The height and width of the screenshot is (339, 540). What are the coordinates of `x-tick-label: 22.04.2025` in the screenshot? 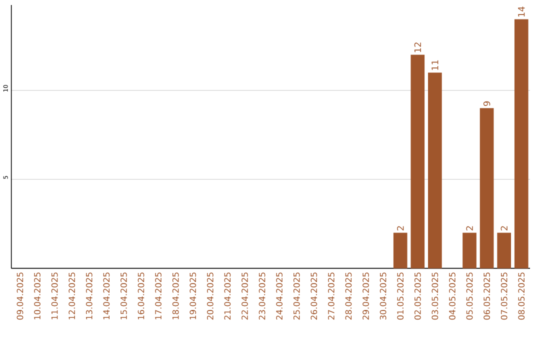 It's located at (245, 296).